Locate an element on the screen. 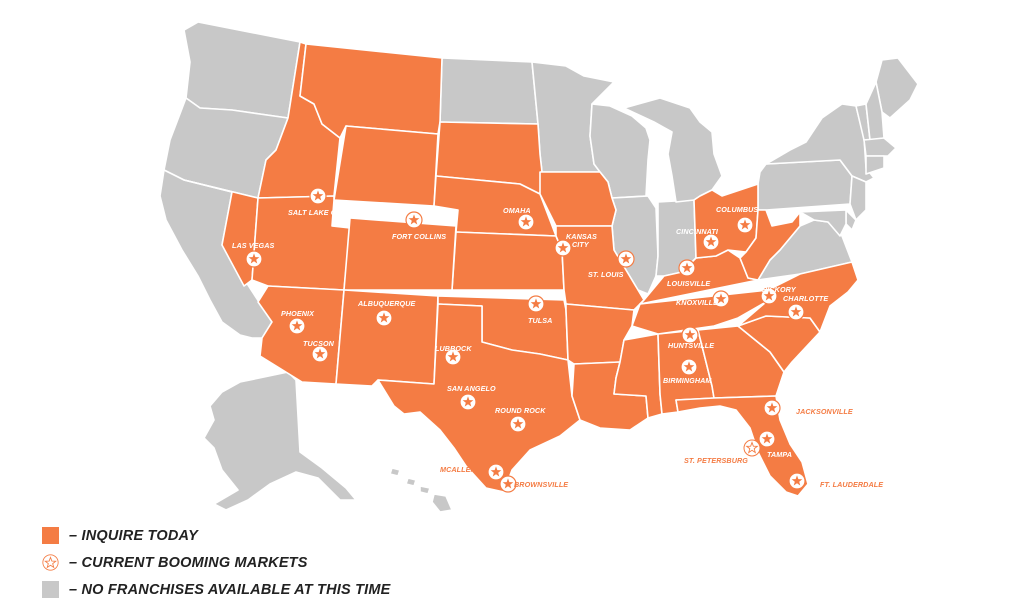  gray-square-swatch-icon is located at coordinates (50, 589).